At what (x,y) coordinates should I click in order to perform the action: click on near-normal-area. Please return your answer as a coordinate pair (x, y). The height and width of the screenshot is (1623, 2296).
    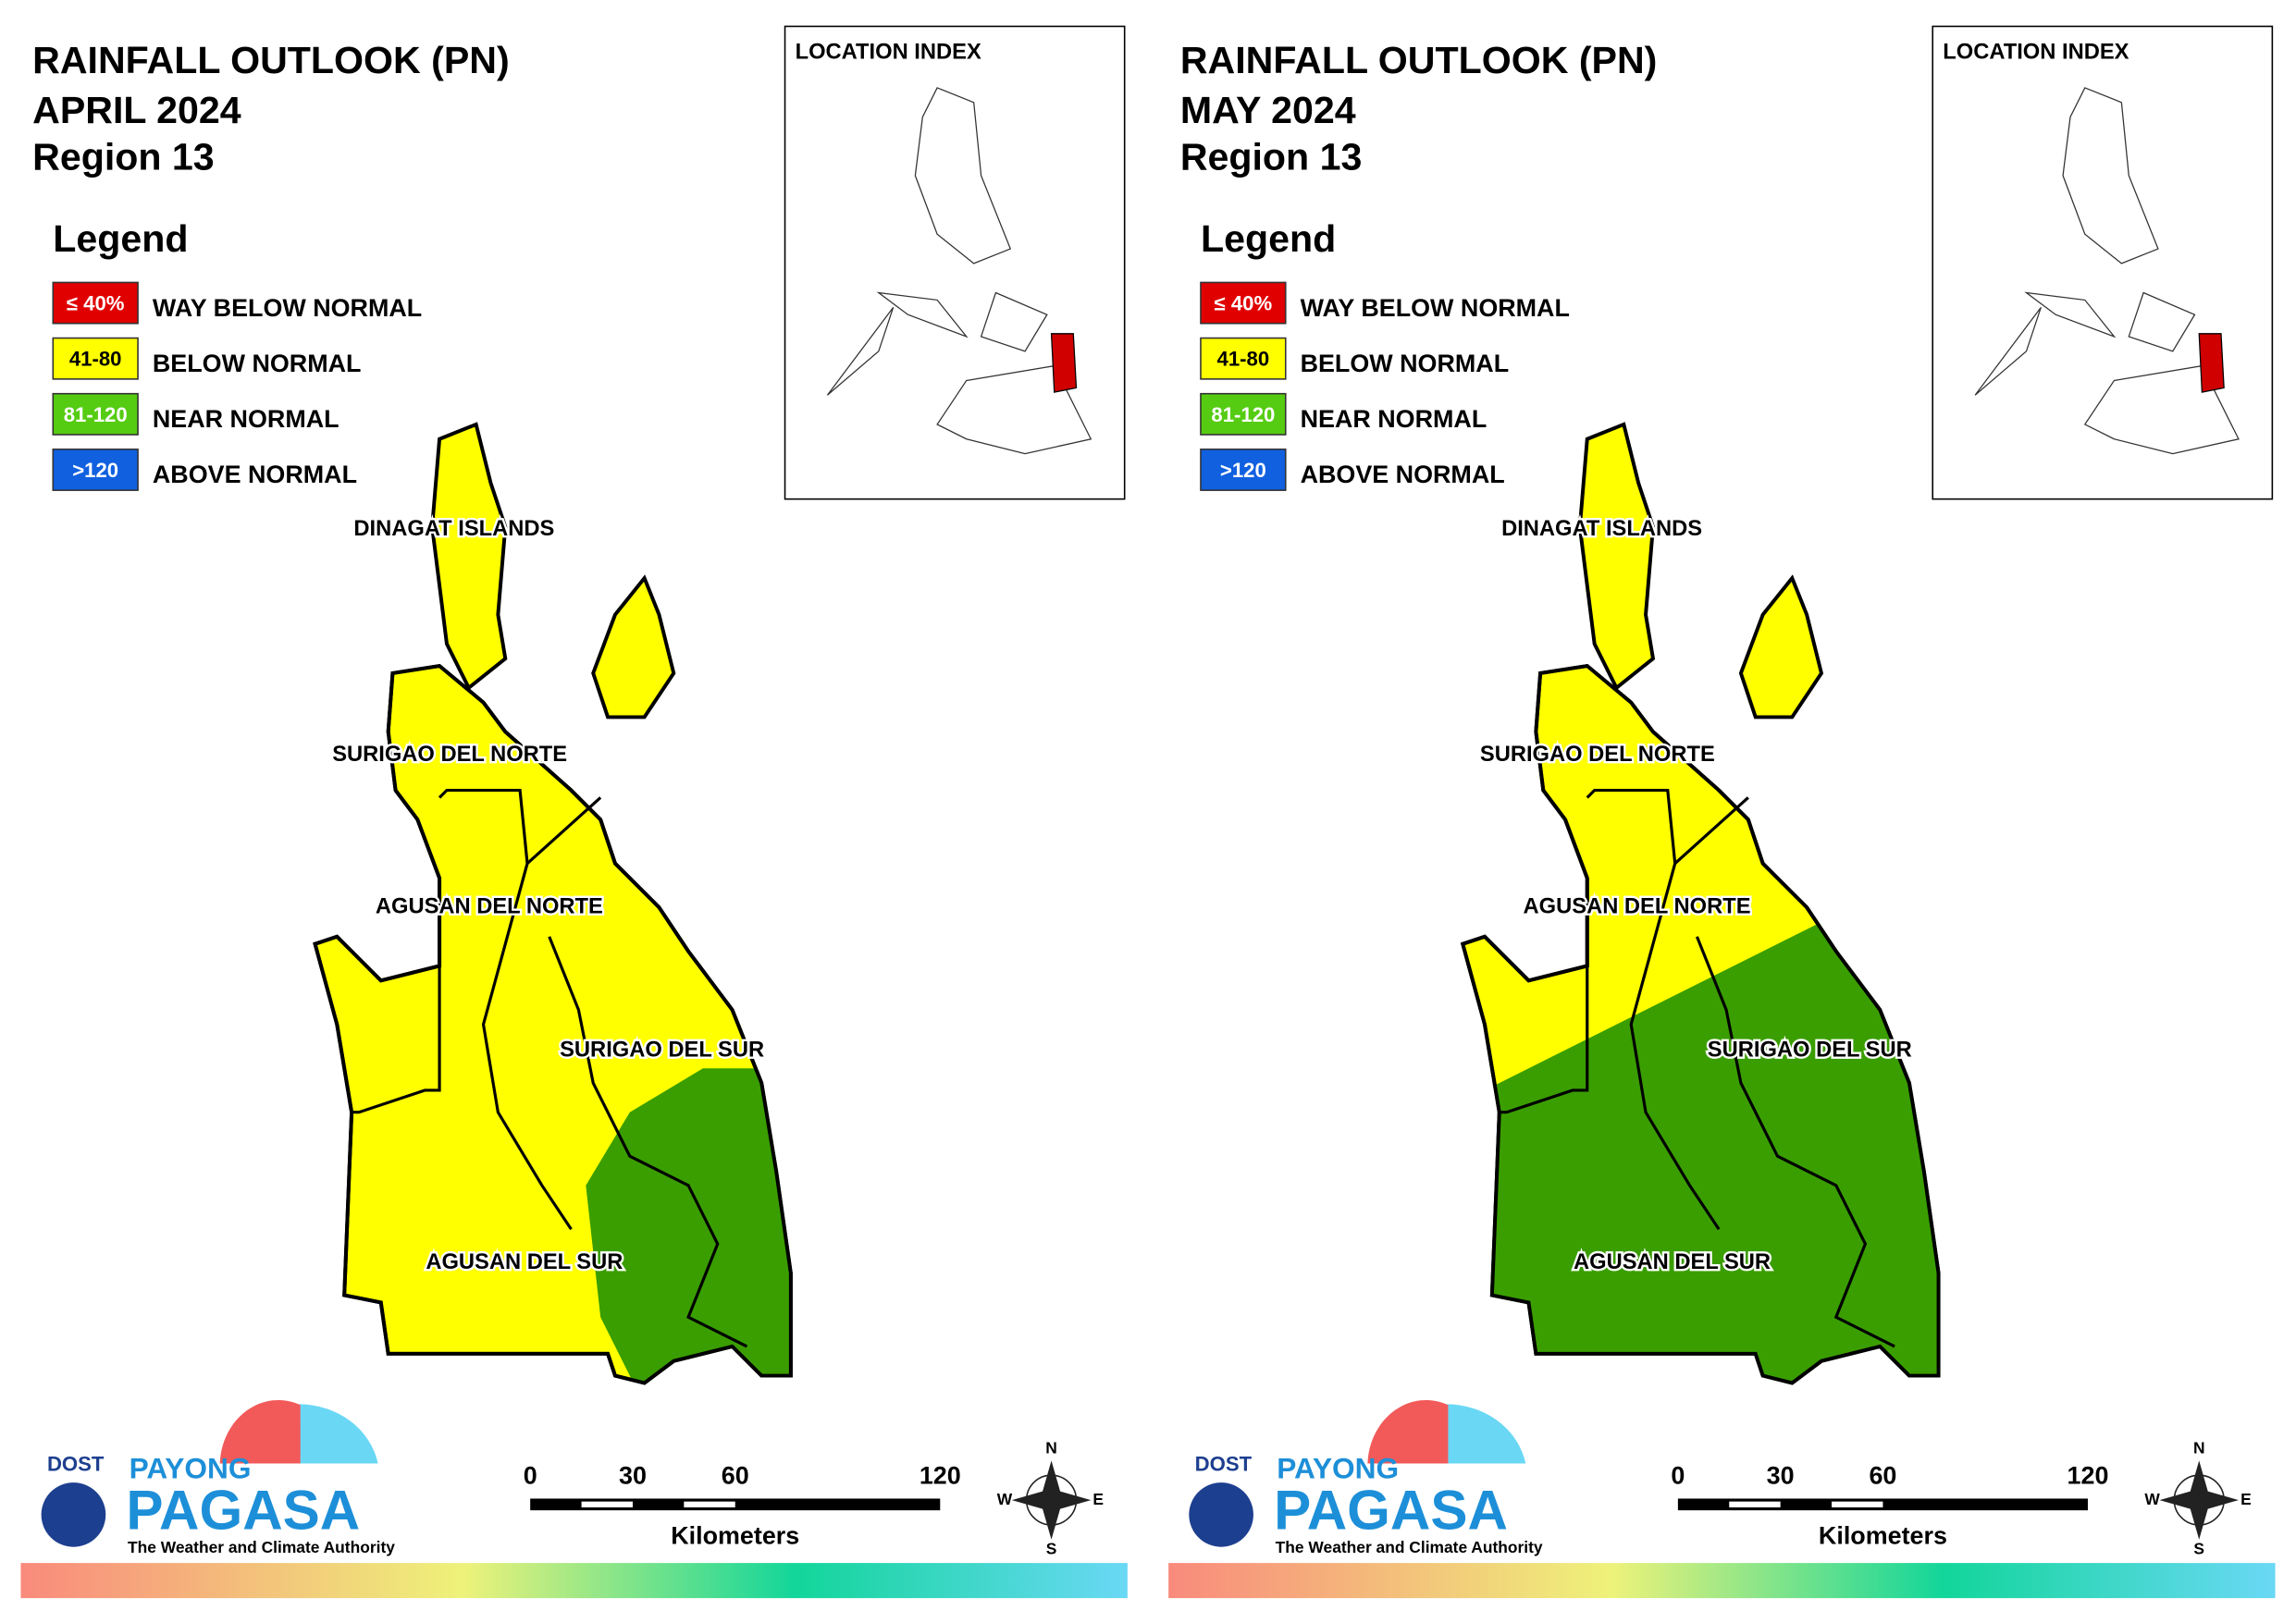
    Looking at the image, I should click on (1701, 1149).